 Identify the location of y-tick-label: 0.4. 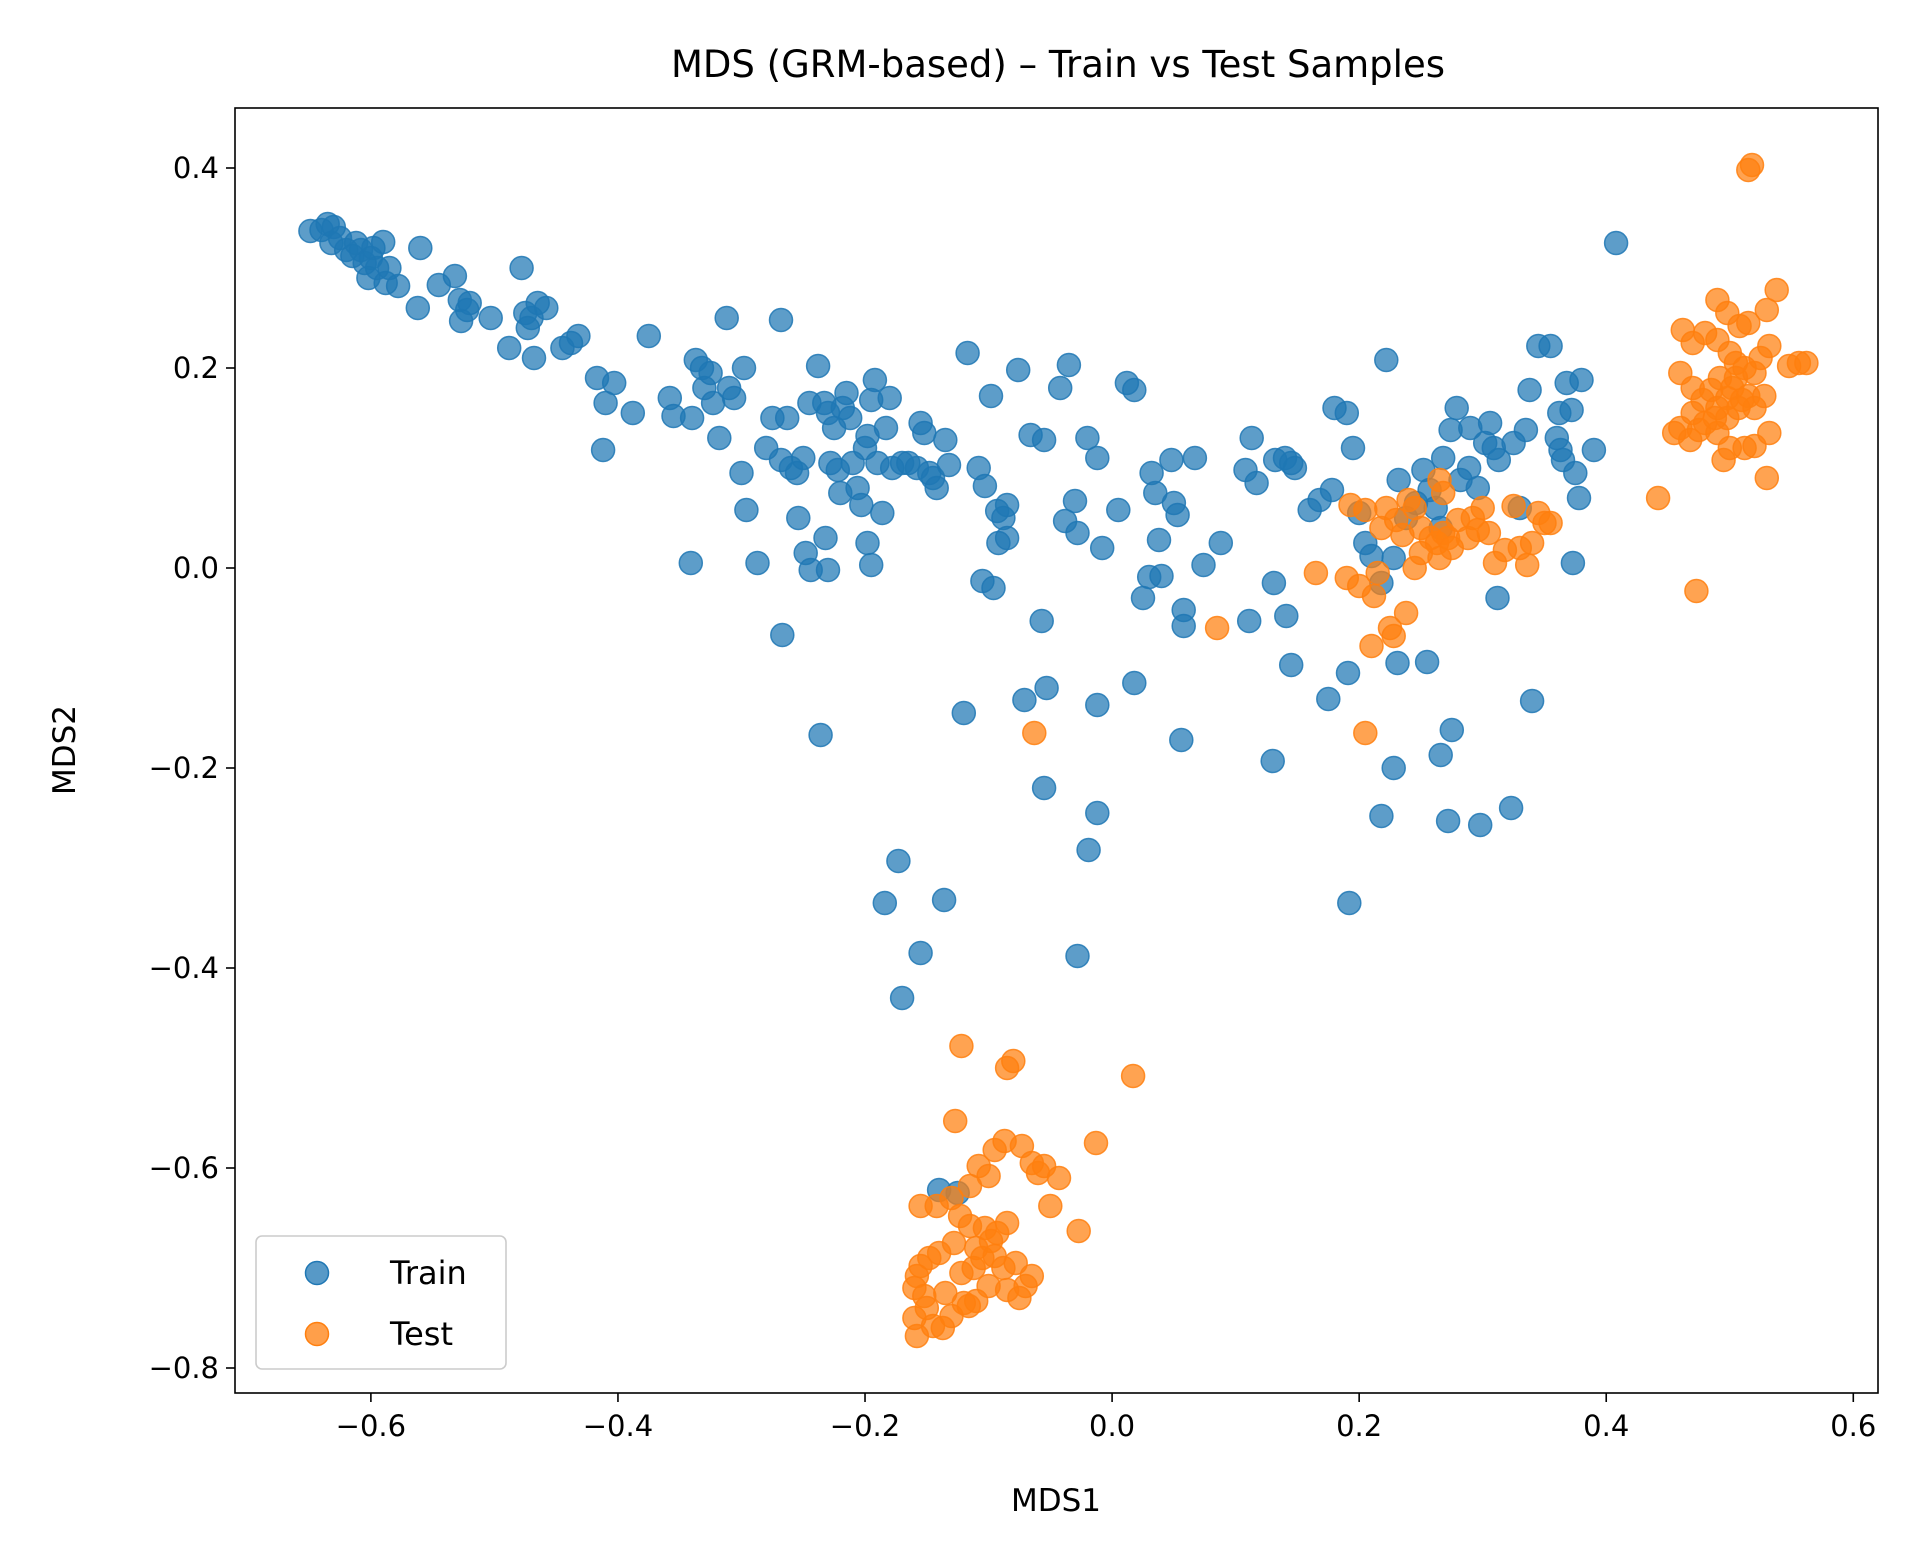
(196, 168).